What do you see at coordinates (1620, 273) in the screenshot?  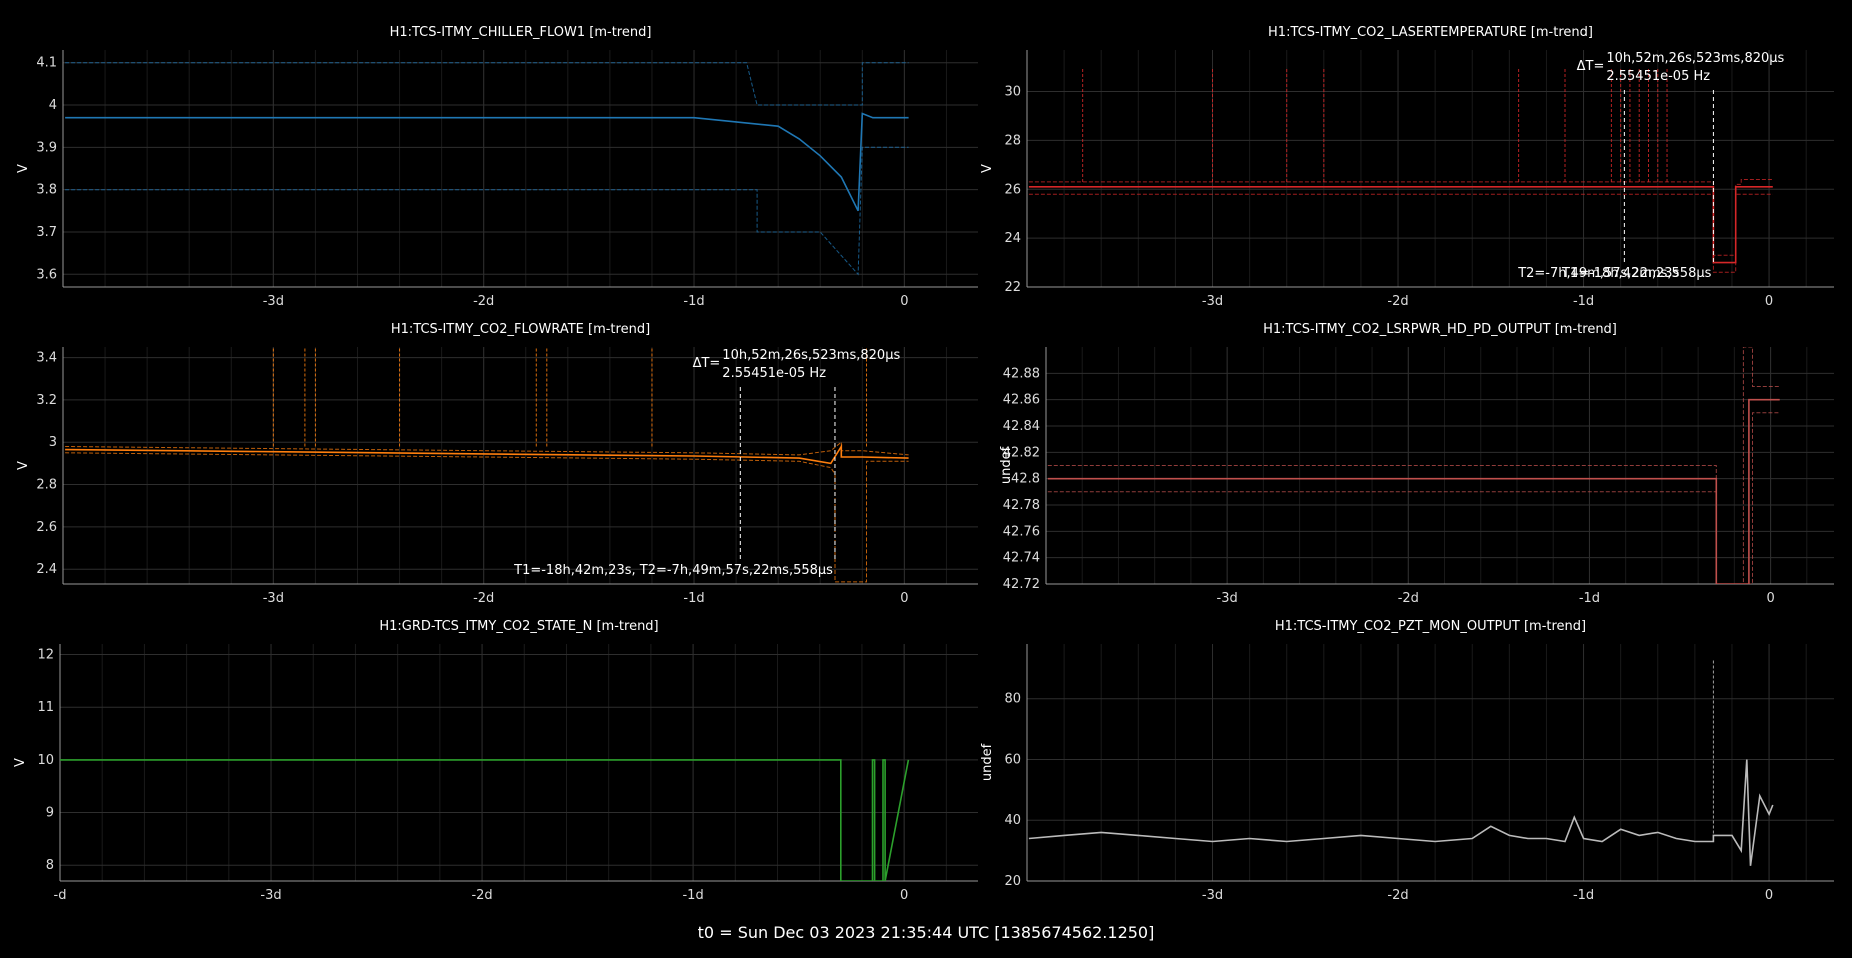 I see `cursor-t1-label: T1=-18h,42m,23s` at bounding box center [1620, 273].